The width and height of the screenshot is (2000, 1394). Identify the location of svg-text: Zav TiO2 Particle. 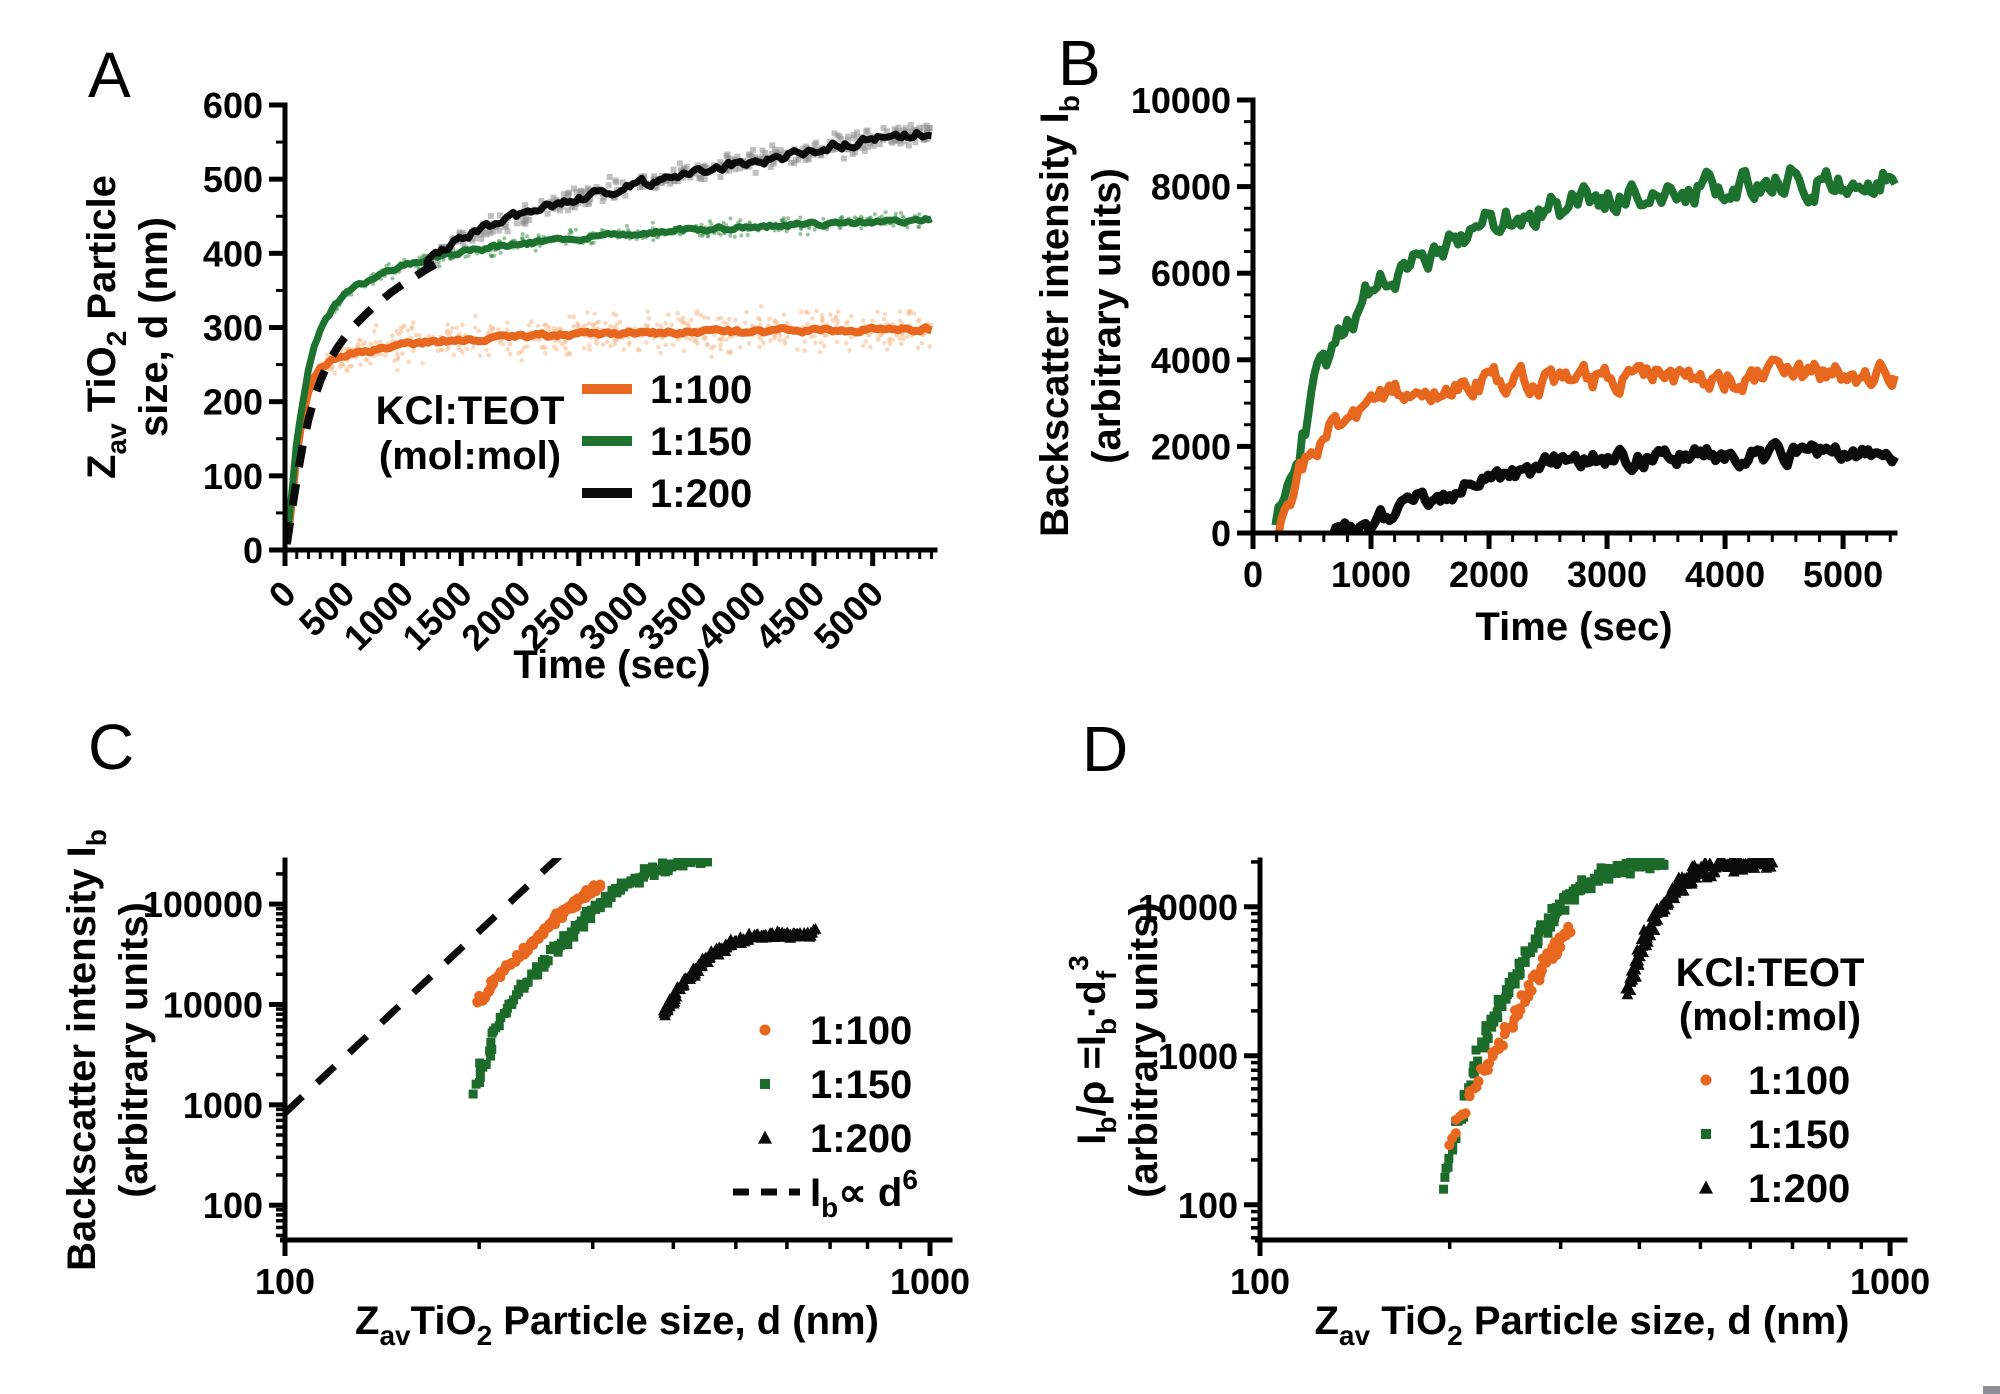
(106, 327).